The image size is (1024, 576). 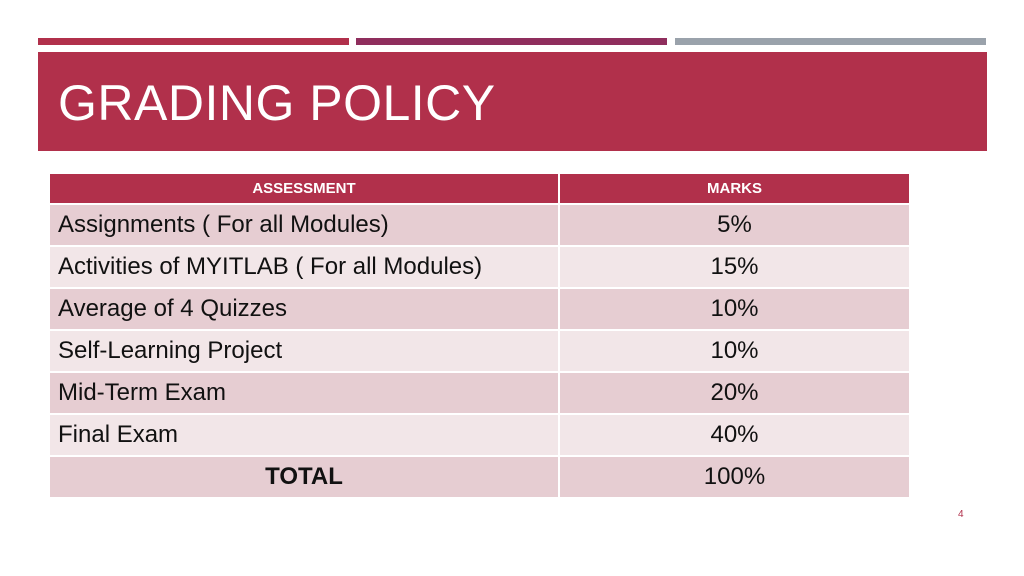 I want to click on table-row: Self-Learning Project 10%, so click(x=479, y=351).